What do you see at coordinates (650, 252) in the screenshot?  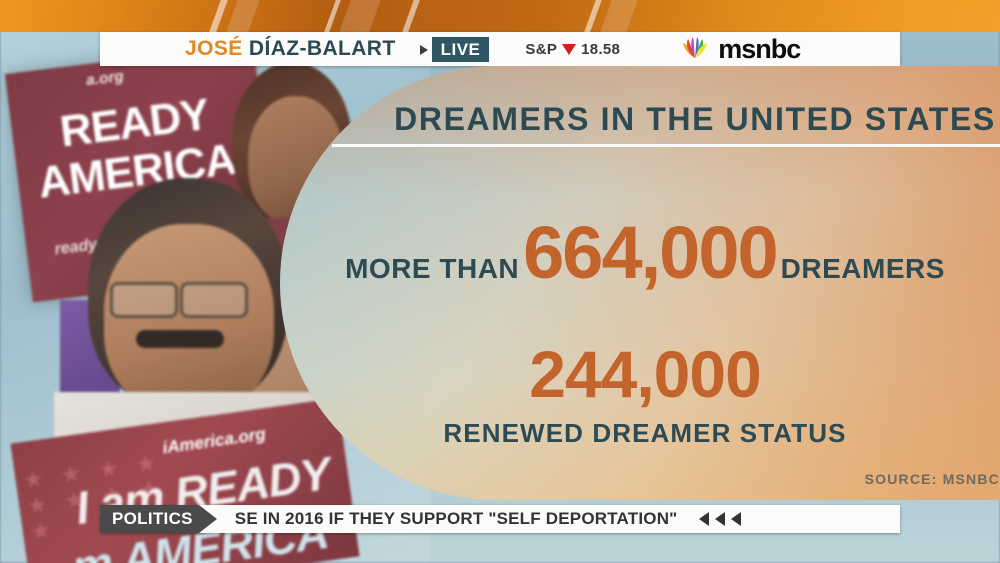 I see `stat-primary-number: 664,000` at bounding box center [650, 252].